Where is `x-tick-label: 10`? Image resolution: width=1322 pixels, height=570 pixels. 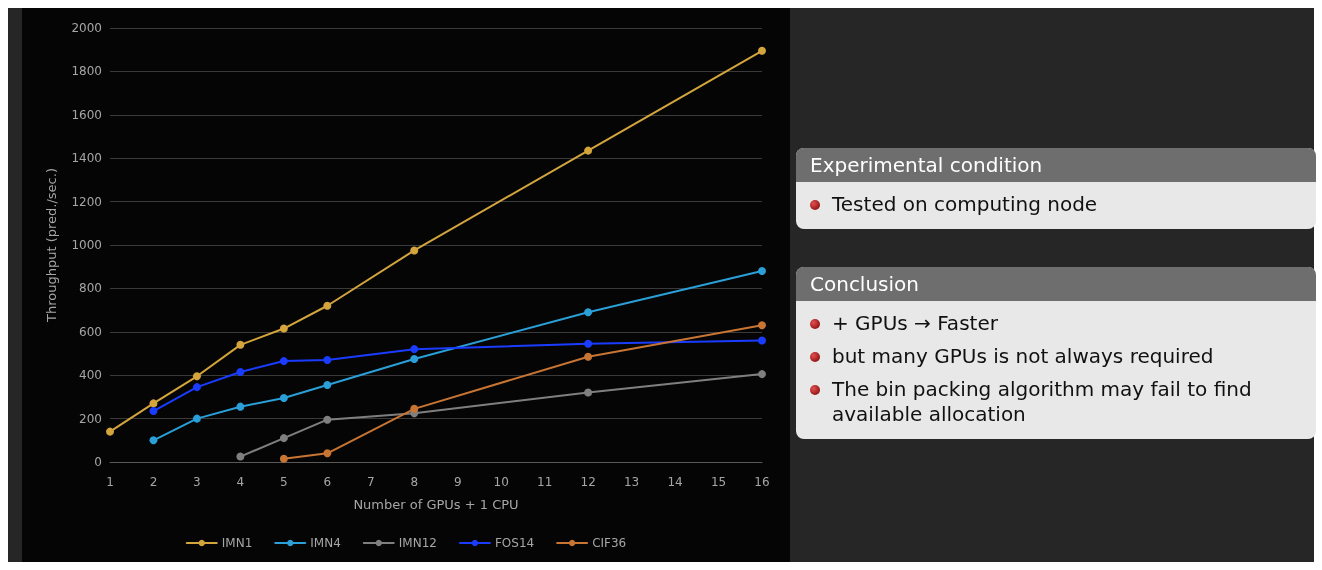
x-tick-label: 10 is located at coordinates (501, 482).